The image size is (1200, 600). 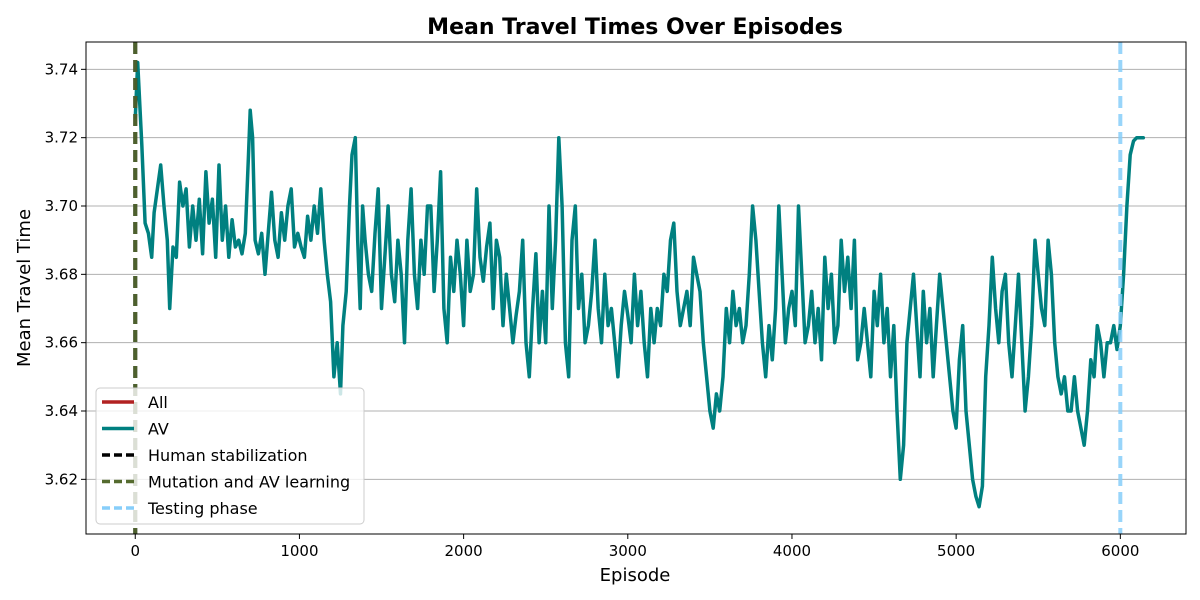 I want to click on y-tick-label: 3.62, so click(x=61, y=479).